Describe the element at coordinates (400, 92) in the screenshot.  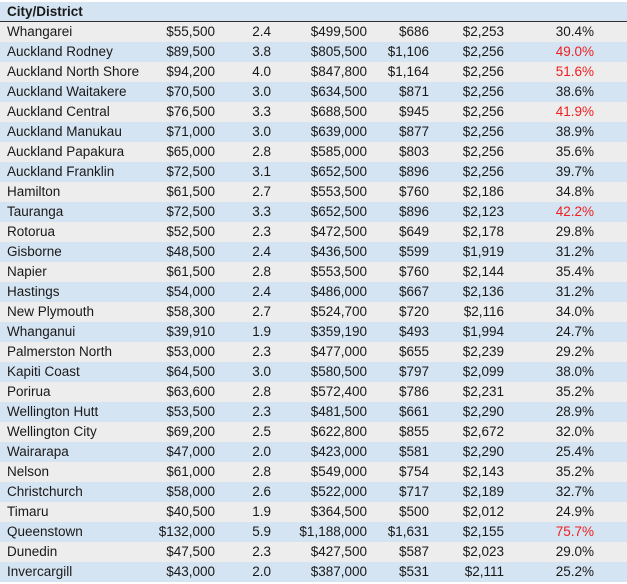
I see `value-cell: $871` at that location.